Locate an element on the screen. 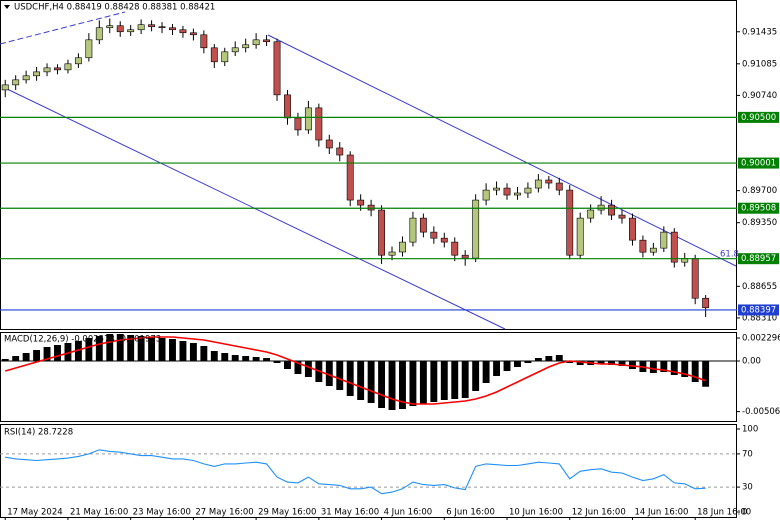 The width and height of the screenshot is (780, 520). y-tick-label: 0.88310 is located at coordinates (759, 318).